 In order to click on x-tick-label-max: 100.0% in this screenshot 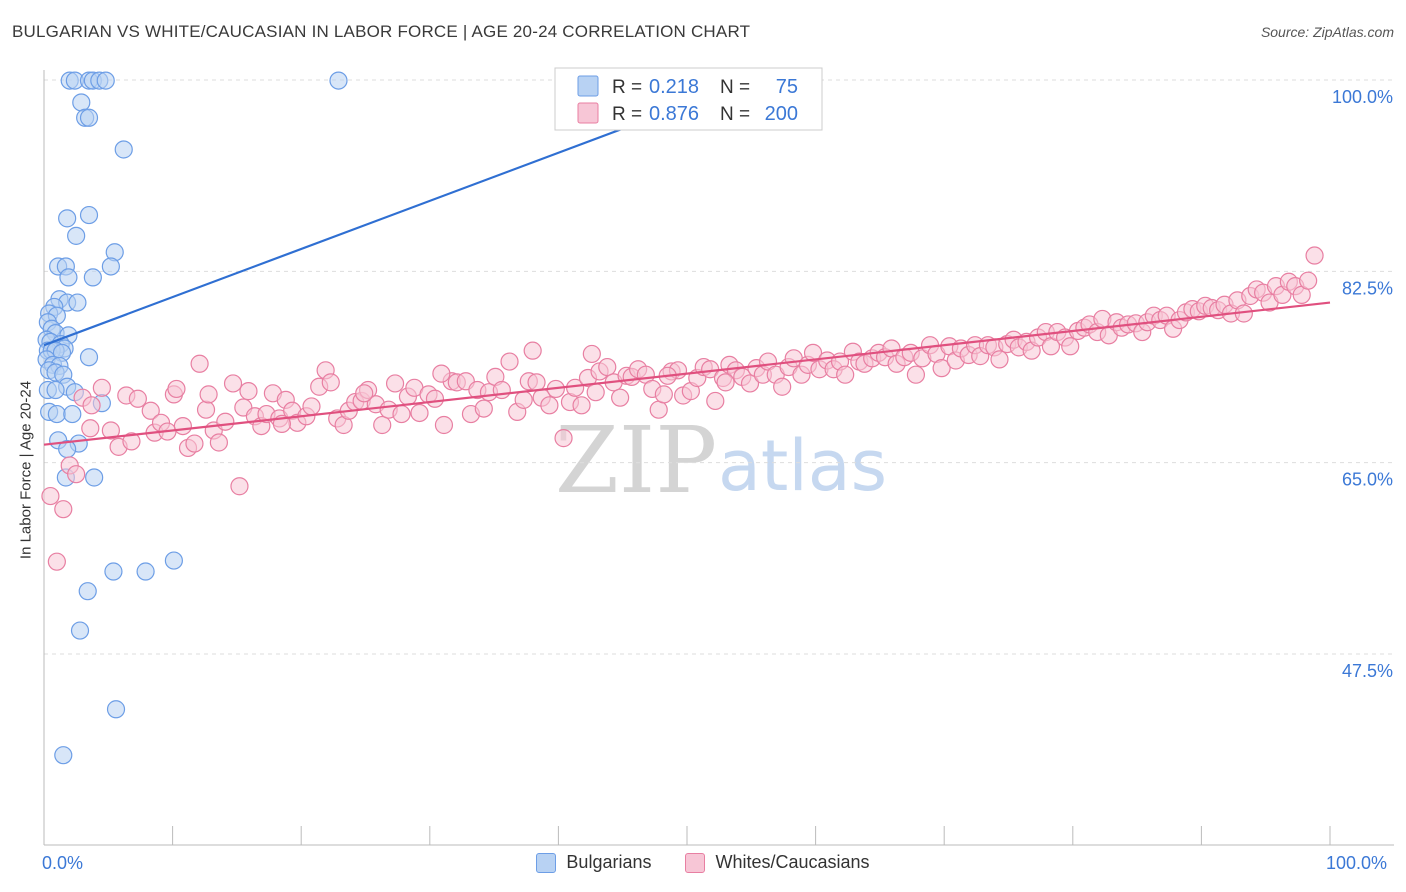, I will do `click(1357, 863)`.